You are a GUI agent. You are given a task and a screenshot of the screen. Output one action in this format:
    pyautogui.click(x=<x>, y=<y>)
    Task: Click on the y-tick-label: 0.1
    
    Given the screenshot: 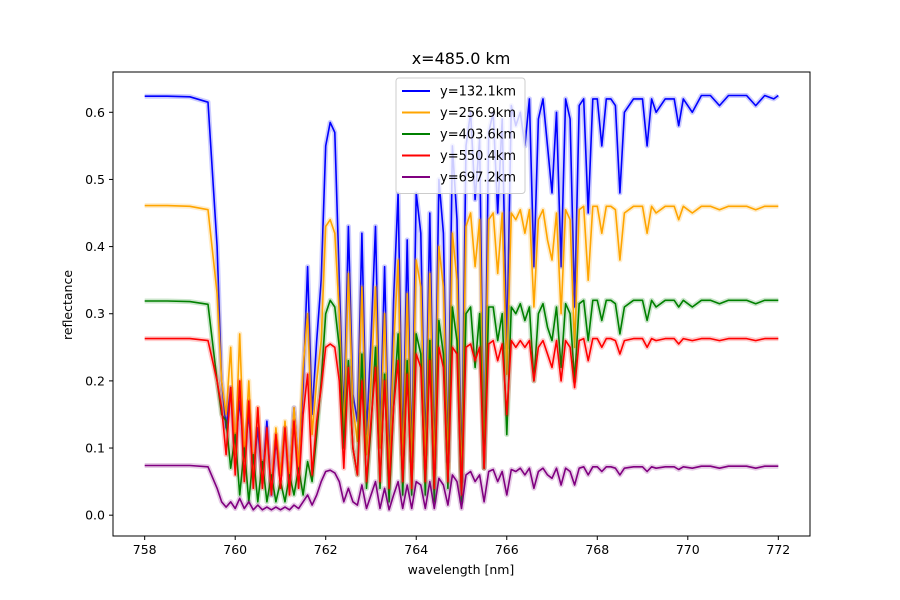 What is the action you would take?
    pyautogui.click(x=95, y=448)
    